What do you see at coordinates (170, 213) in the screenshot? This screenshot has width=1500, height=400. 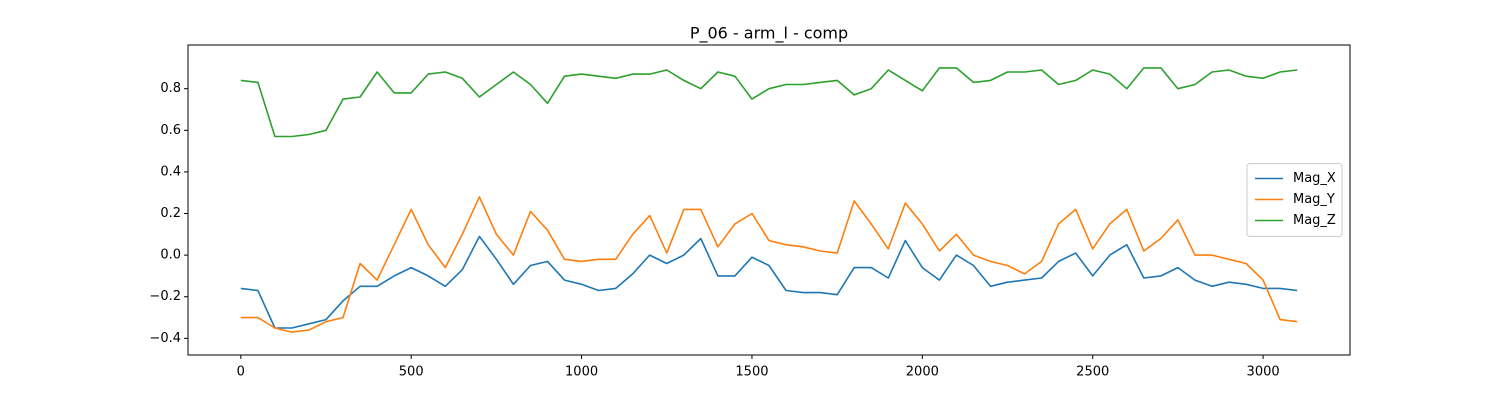 I see `y-tick-label: 0.2` at bounding box center [170, 213].